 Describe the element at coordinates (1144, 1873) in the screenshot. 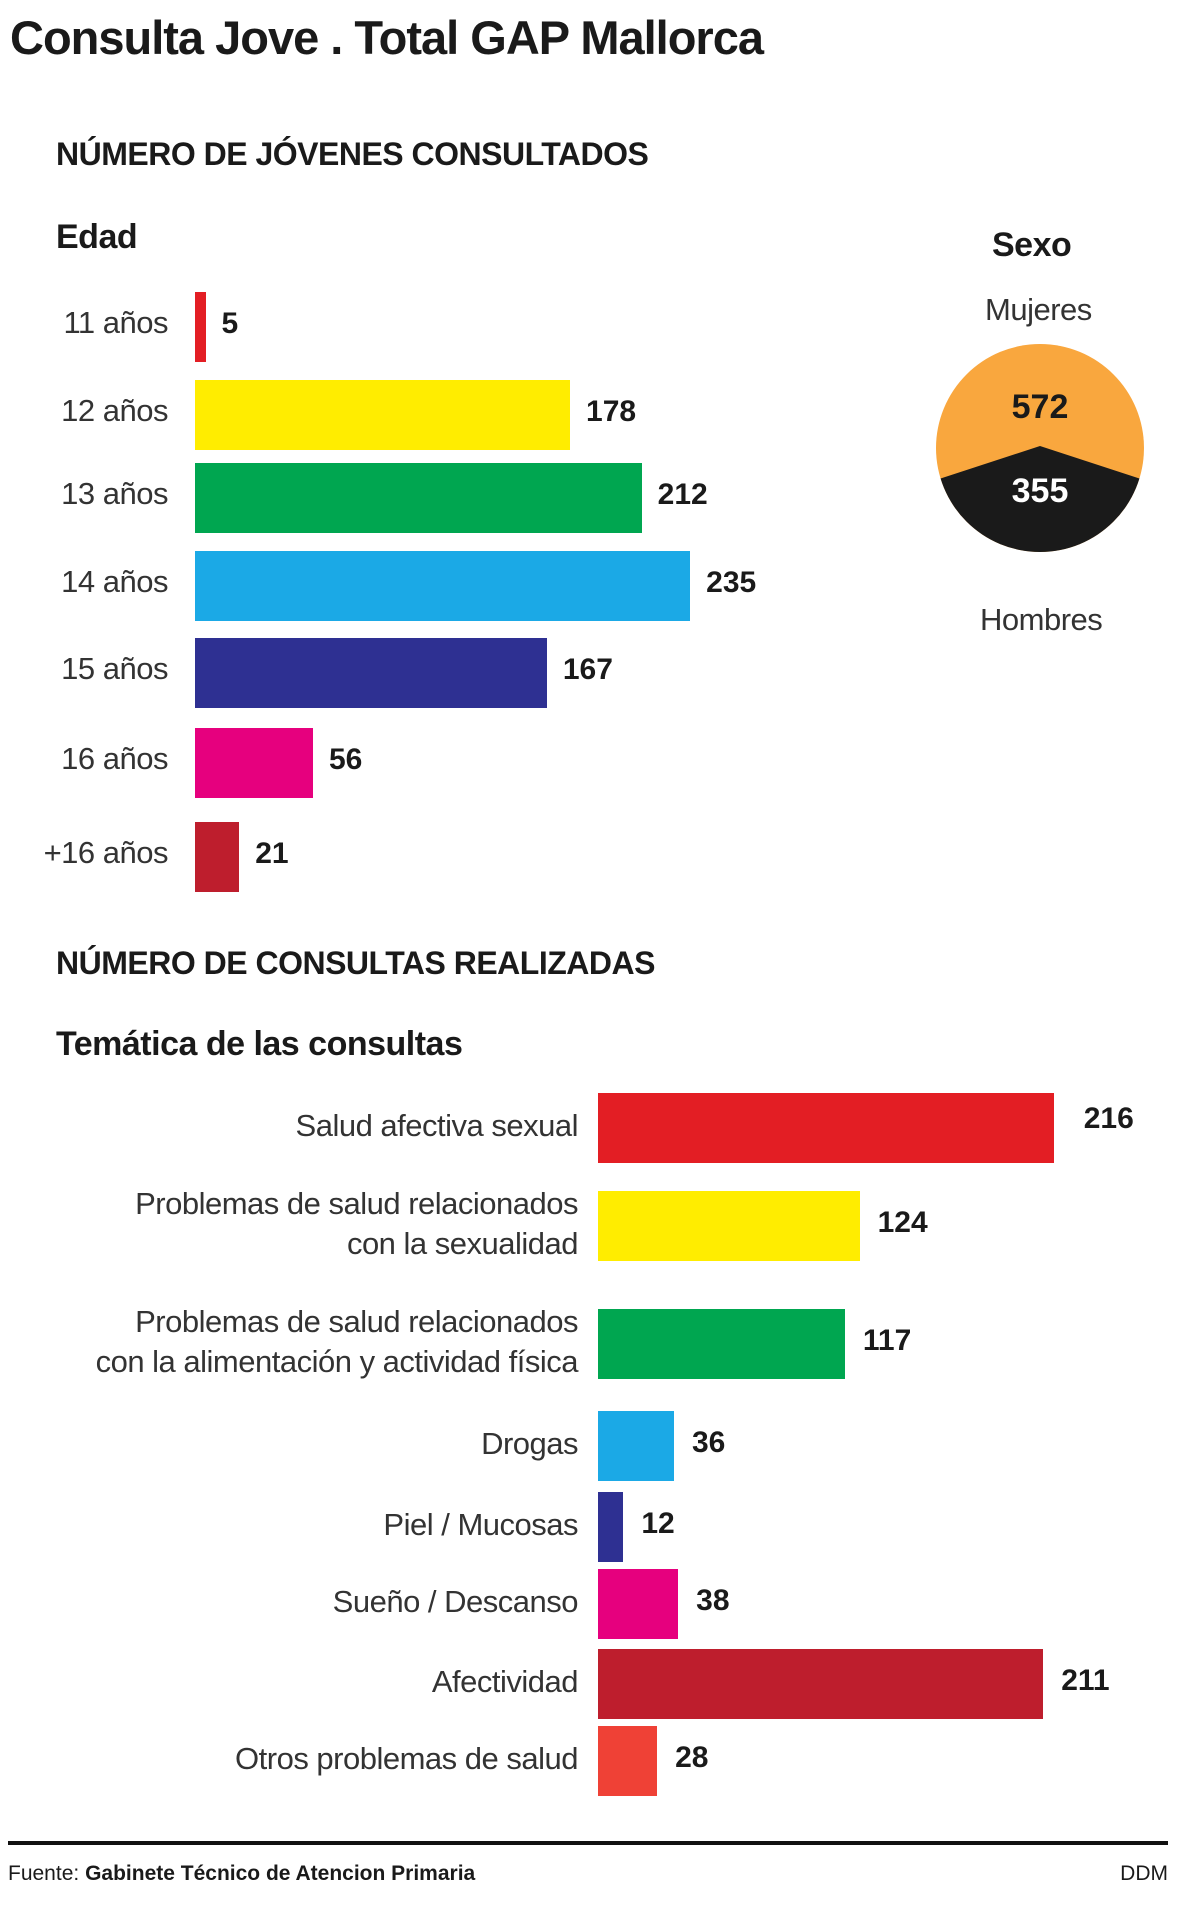

I see `credit: DDM` at that location.